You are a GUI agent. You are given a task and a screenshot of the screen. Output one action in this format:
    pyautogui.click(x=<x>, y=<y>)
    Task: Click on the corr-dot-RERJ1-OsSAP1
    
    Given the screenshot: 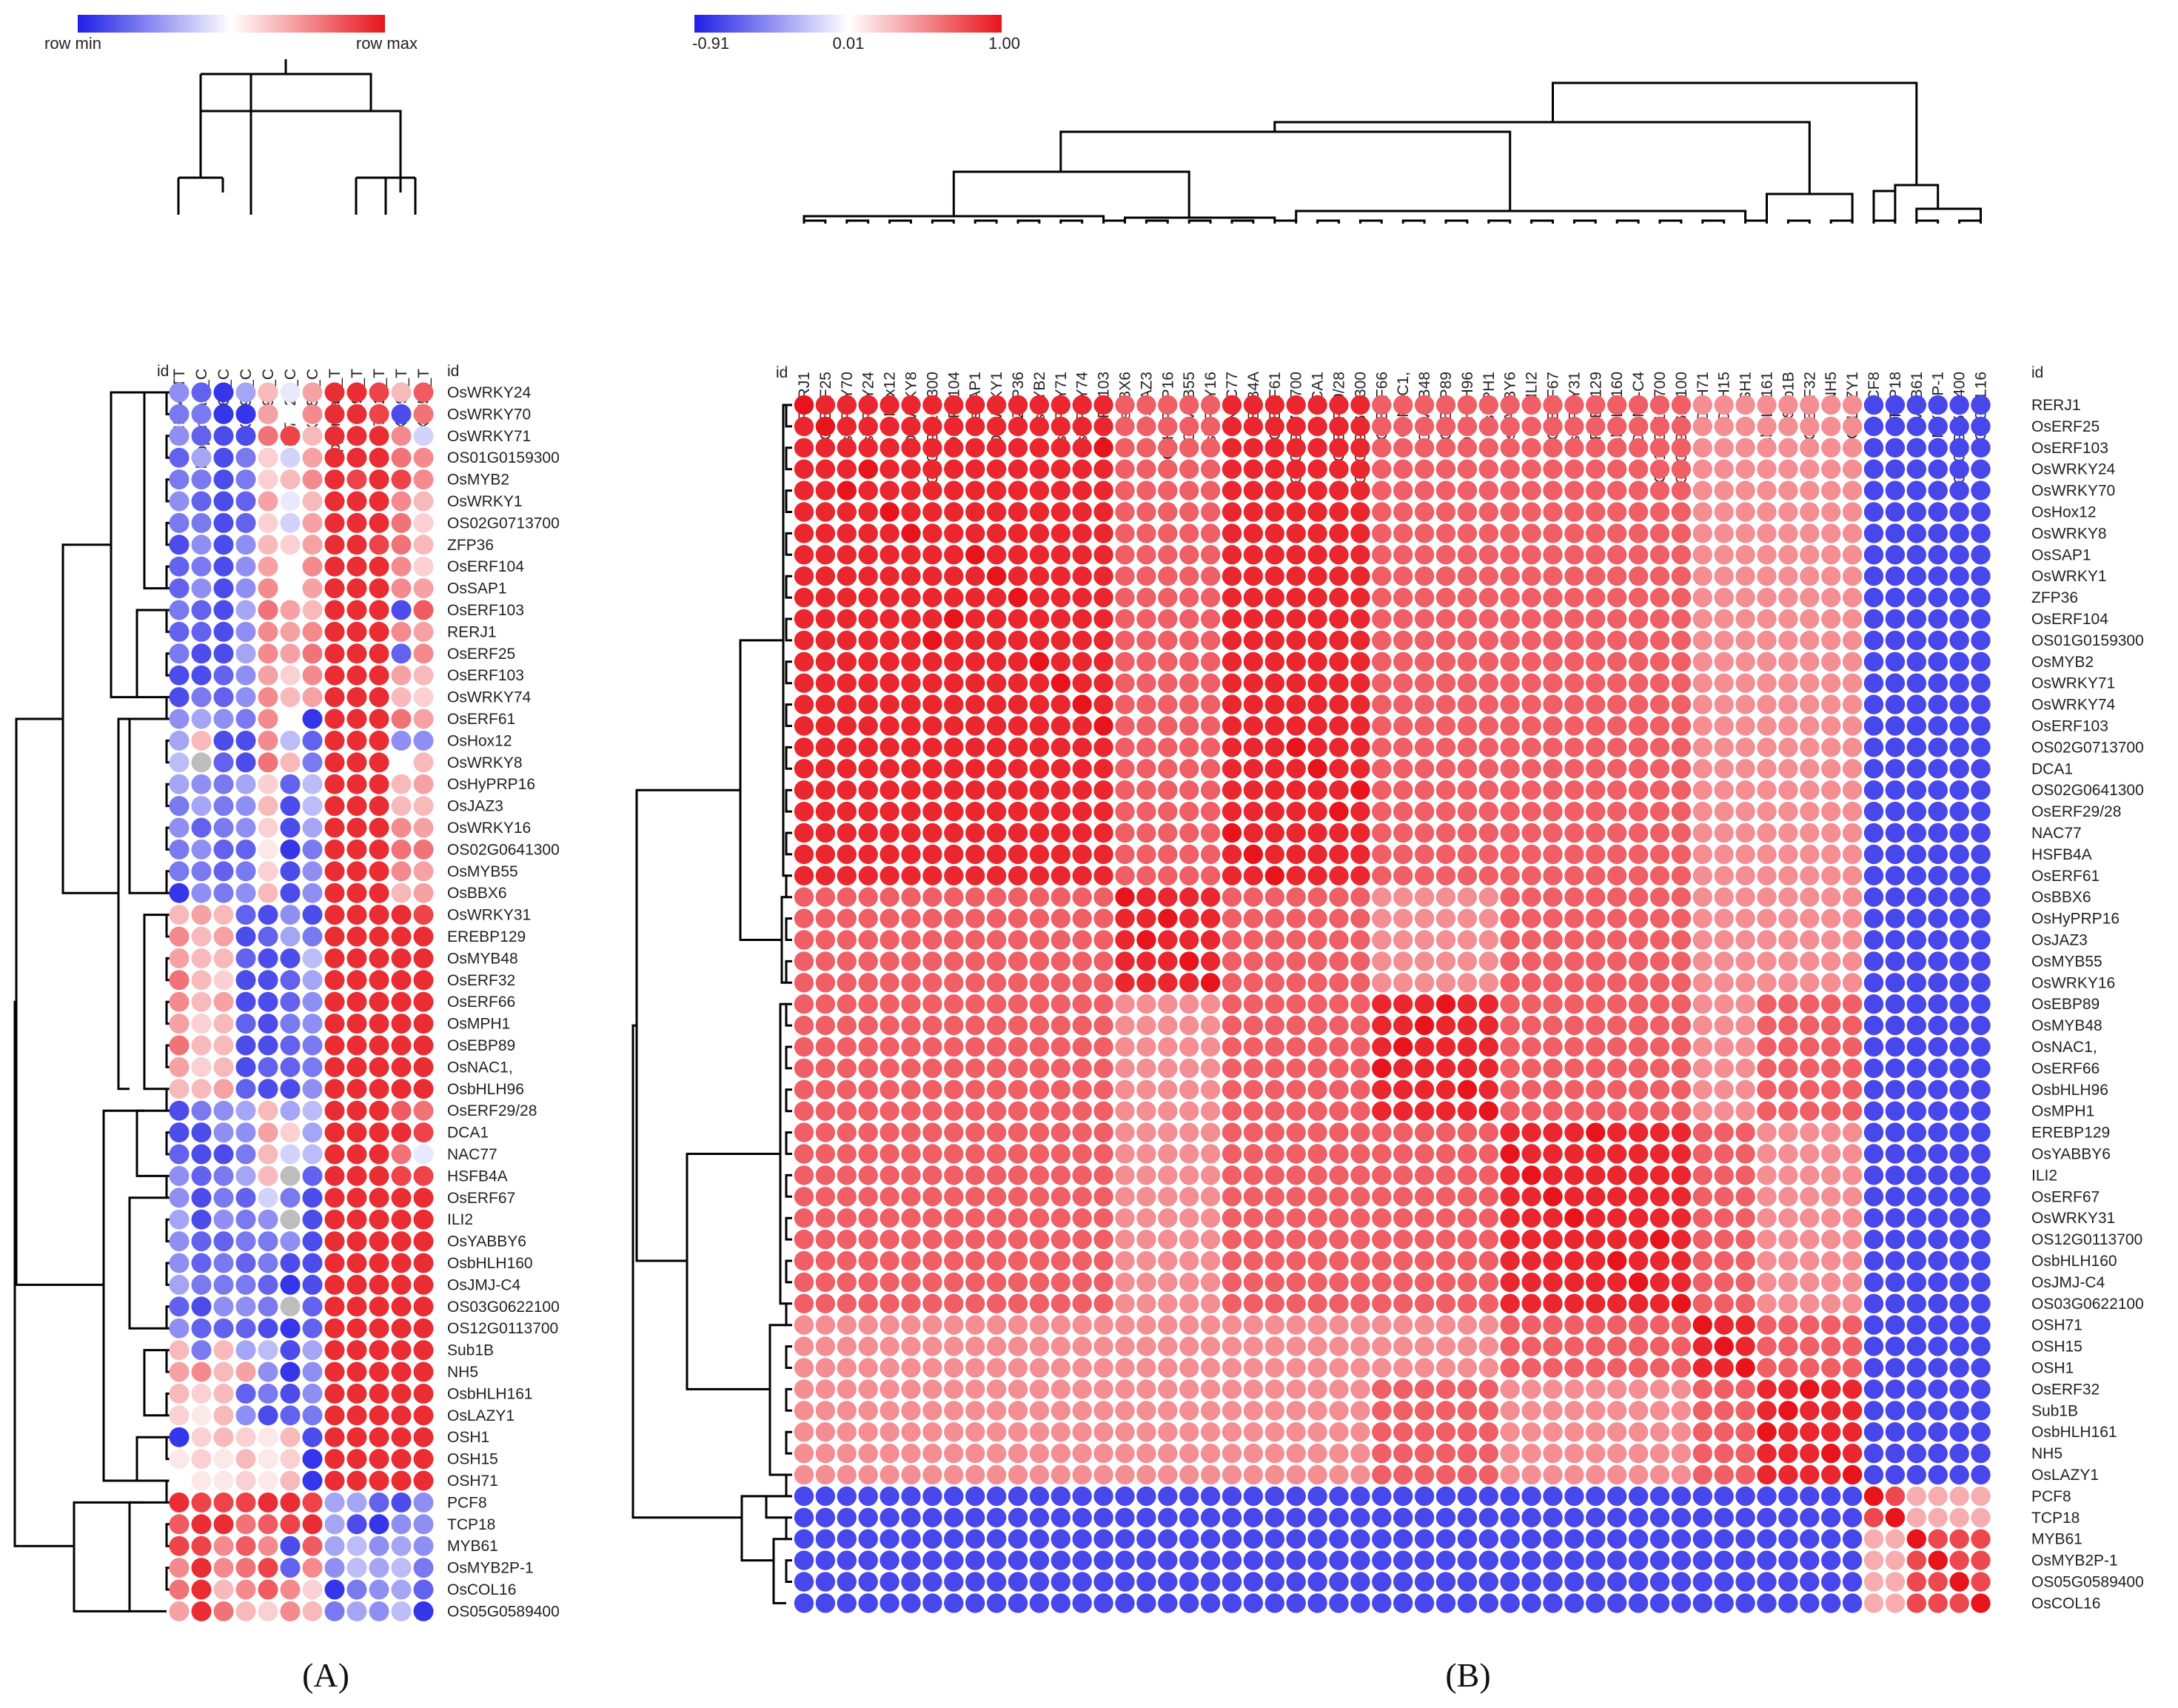 What is the action you would take?
    pyautogui.click(x=975, y=405)
    